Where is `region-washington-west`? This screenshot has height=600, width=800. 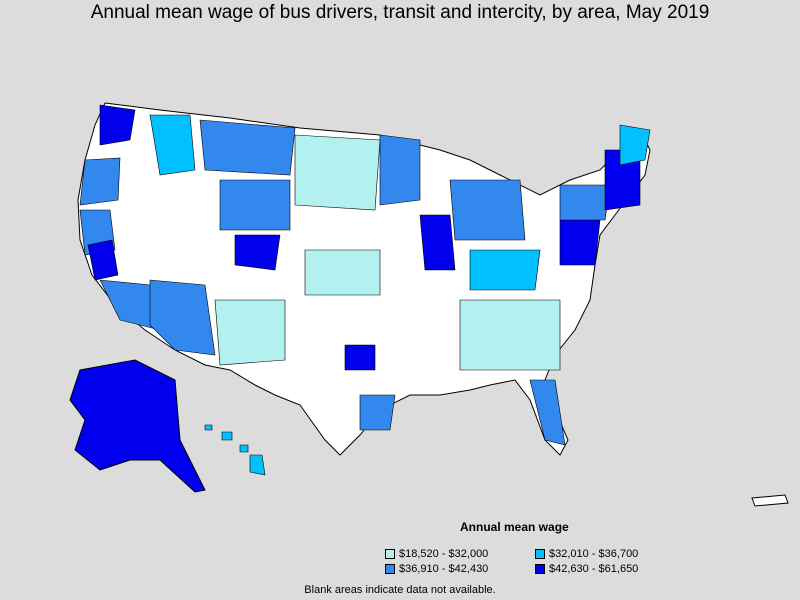 region-washington-west is located at coordinates (117, 125).